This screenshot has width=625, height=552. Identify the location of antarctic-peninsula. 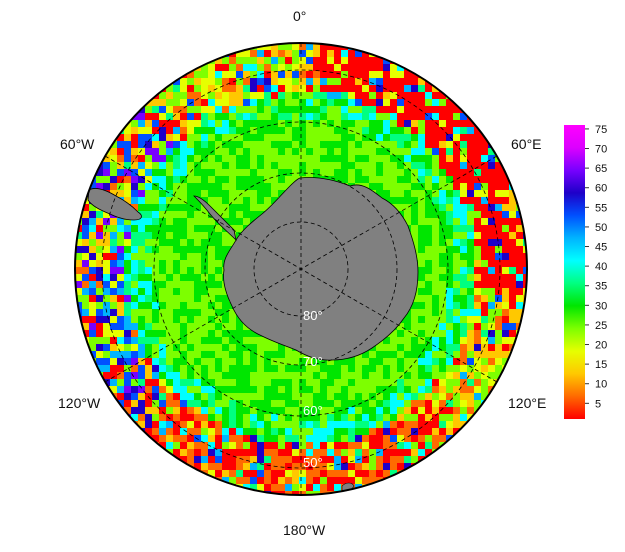
(215, 218).